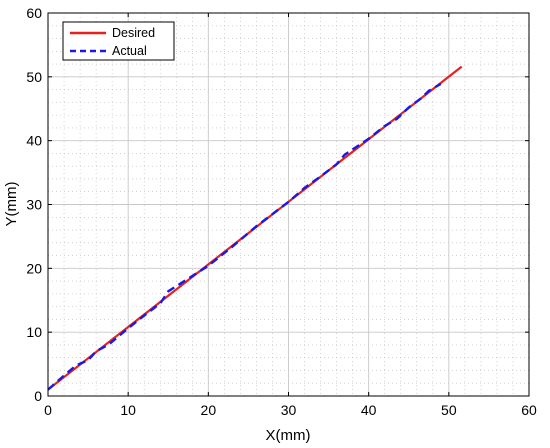 The height and width of the screenshot is (448, 550). I want to click on y-tick-label: 60, so click(34, 13).